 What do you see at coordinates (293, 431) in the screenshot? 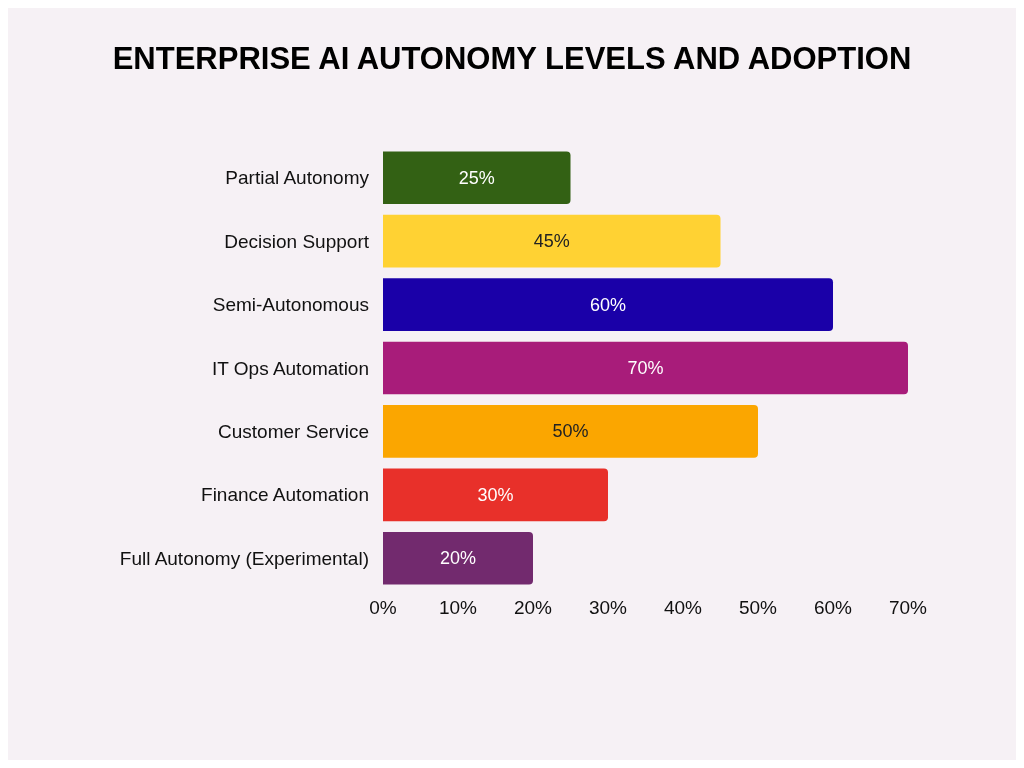
I see `y-tick-label: Customer Service` at bounding box center [293, 431].